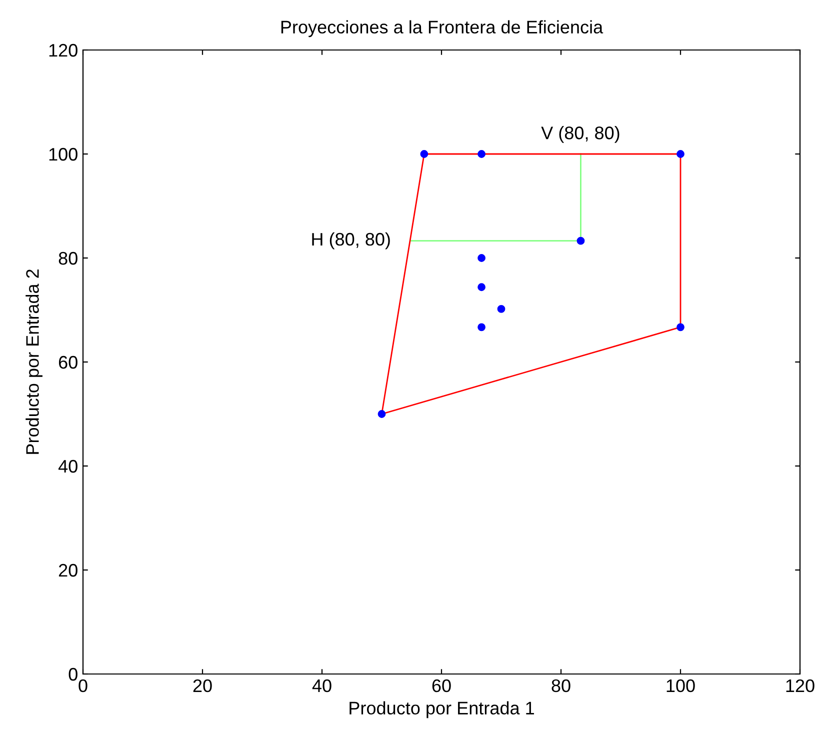 The image size is (825, 740). I want to click on annotation: V (80, 80), so click(580, 134).